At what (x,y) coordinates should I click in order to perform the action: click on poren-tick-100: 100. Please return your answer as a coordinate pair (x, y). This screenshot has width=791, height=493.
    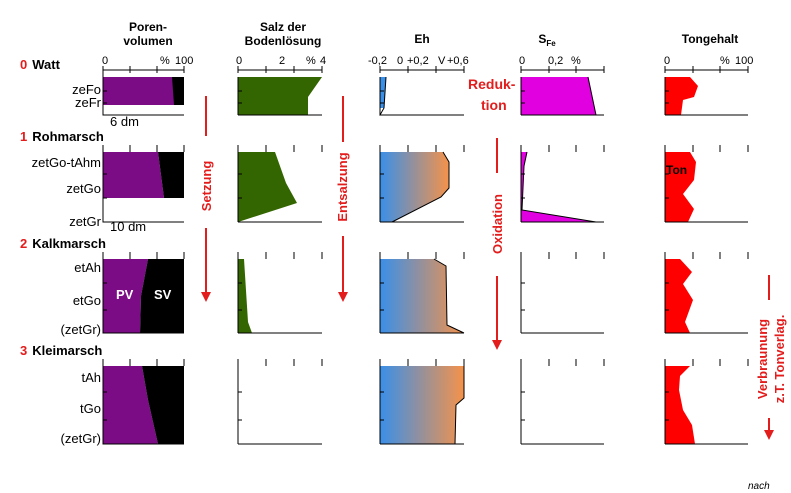
    Looking at the image, I should click on (184, 61).